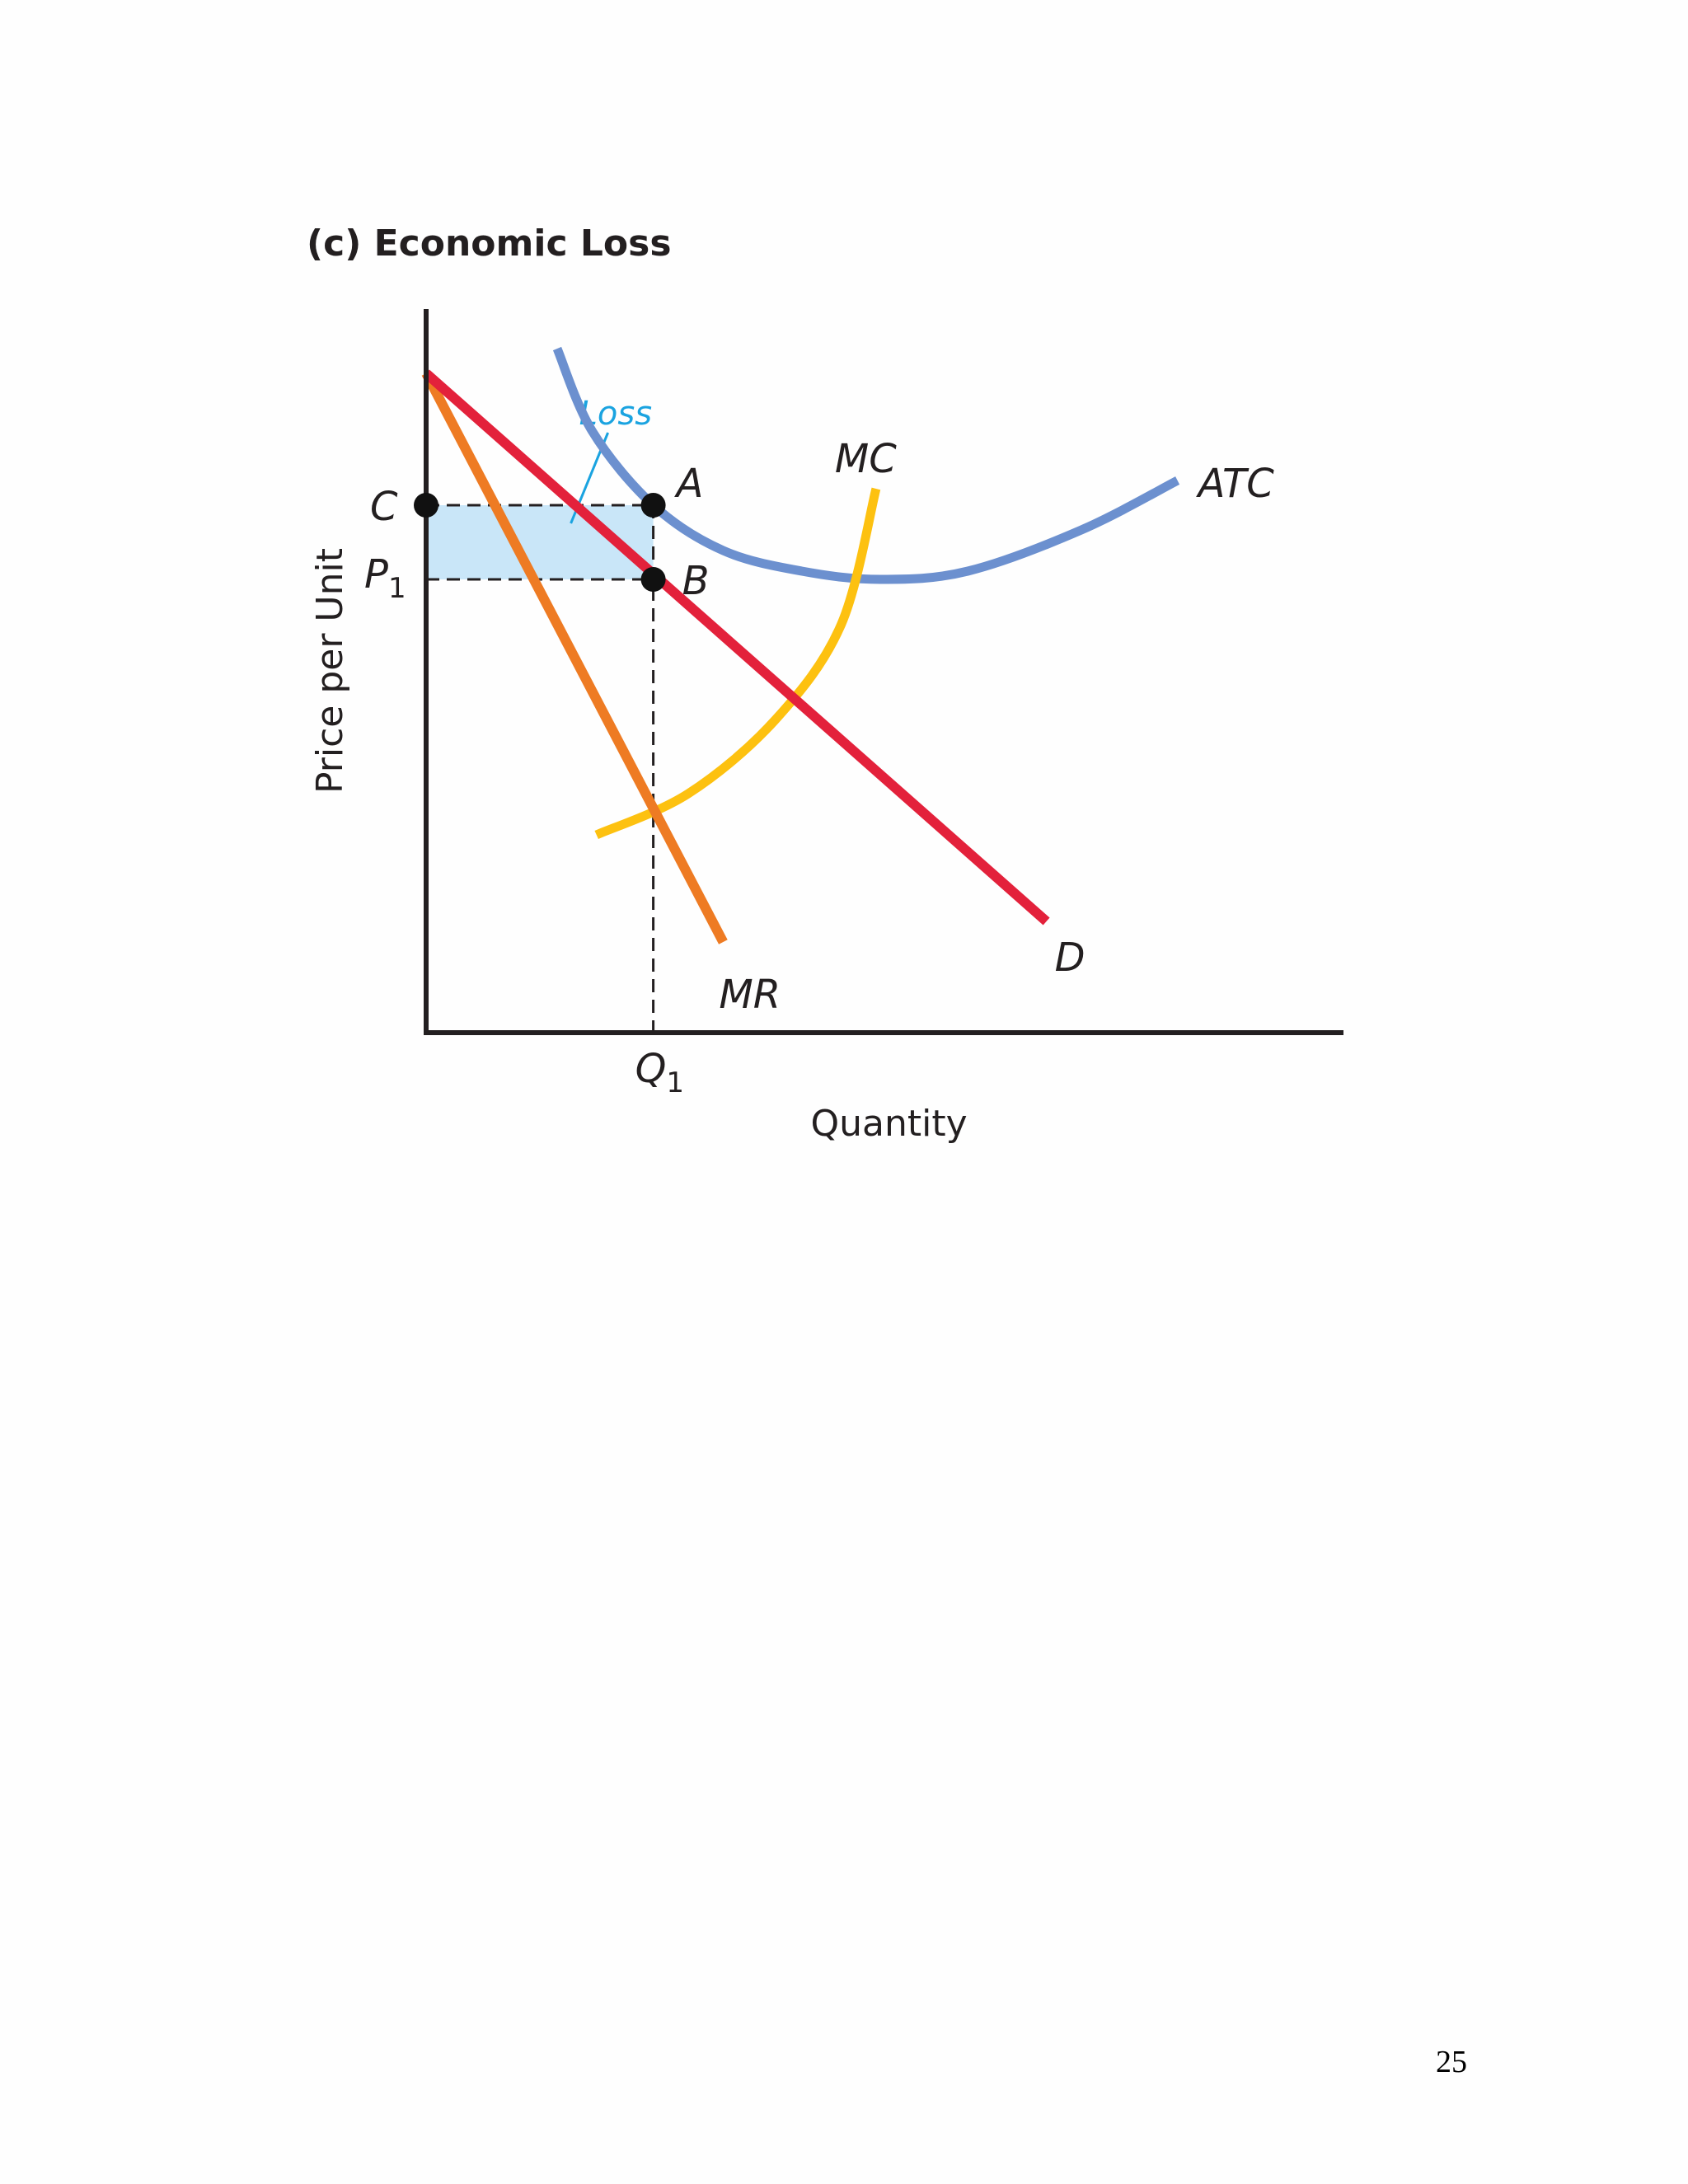 The image size is (1688, 2184). Describe the element at coordinates (1235, 484) in the screenshot. I see `atc-series-label: ATC` at that location.